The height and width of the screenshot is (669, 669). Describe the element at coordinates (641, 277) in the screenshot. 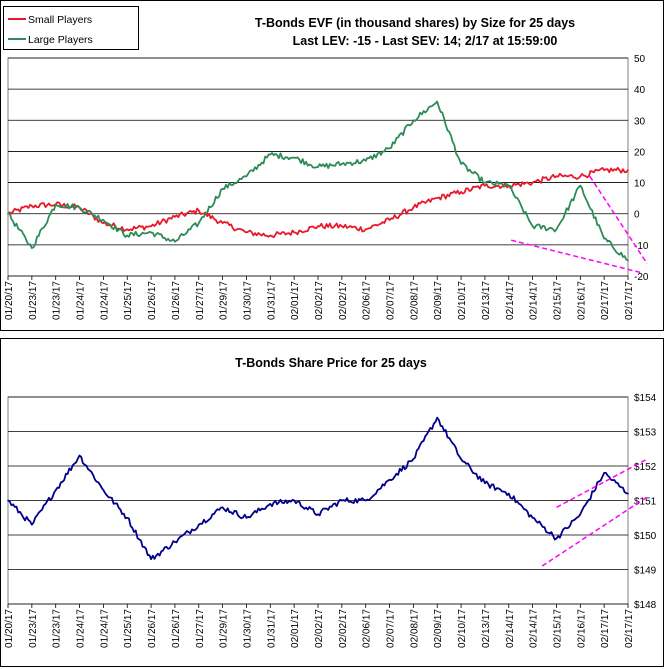

I see `evf-y-tick-label: -20` at that location.